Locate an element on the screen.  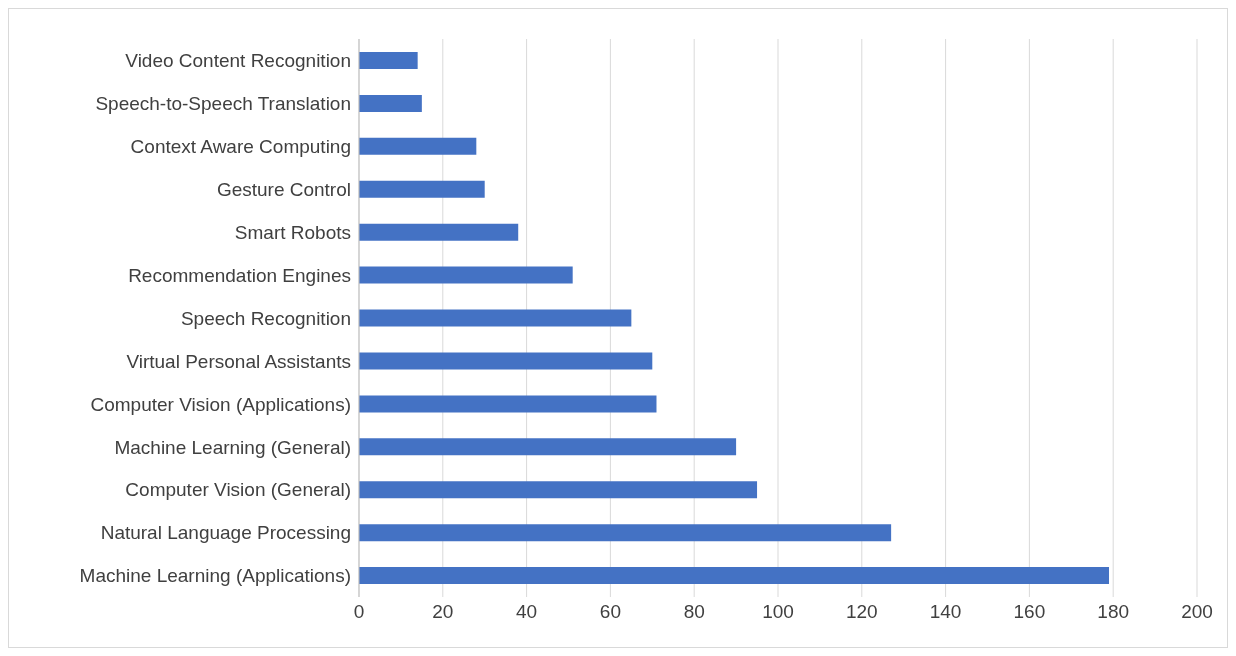
y-tick-label: Video Content Recognition is located at coordinates (238, 61).